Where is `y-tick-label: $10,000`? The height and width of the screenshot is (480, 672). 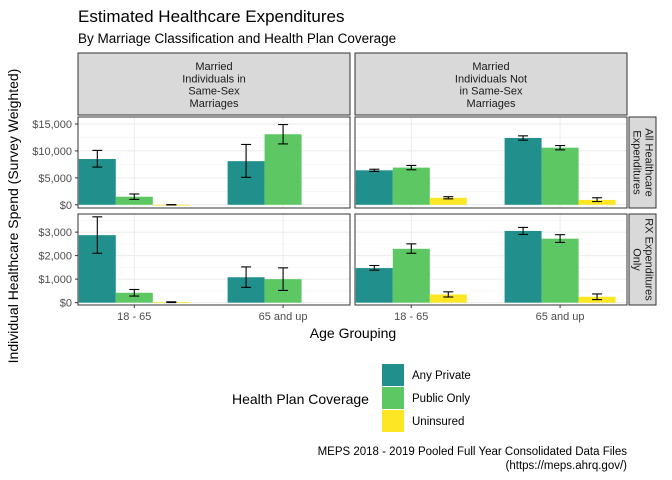 y-tick-label: $10,000 is located at coordinates (52, 152).